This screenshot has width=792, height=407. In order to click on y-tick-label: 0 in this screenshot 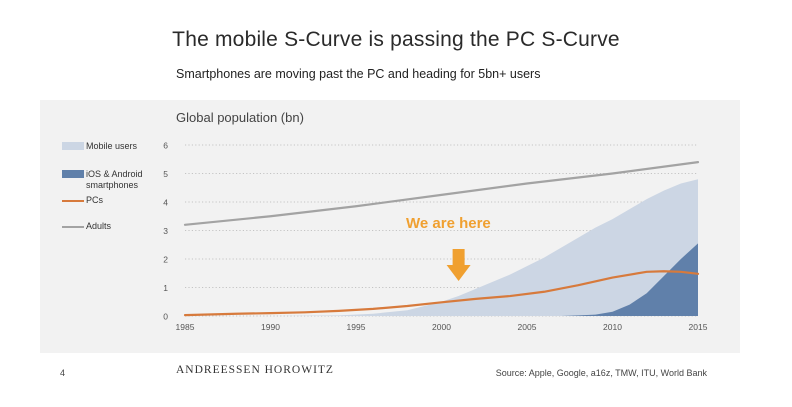, I will do `click(165, 317)`.